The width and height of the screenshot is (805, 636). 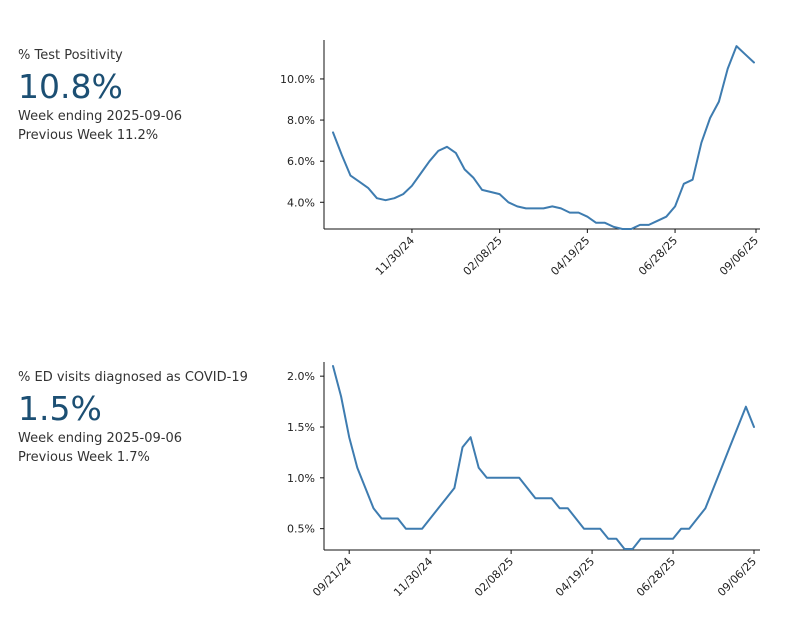 What do you see at coordinates (133, 377) in the screenshot?
I see `ed-visits-title: % ED visits diagnosed as COVID-19` at bounding box center [133, 377].